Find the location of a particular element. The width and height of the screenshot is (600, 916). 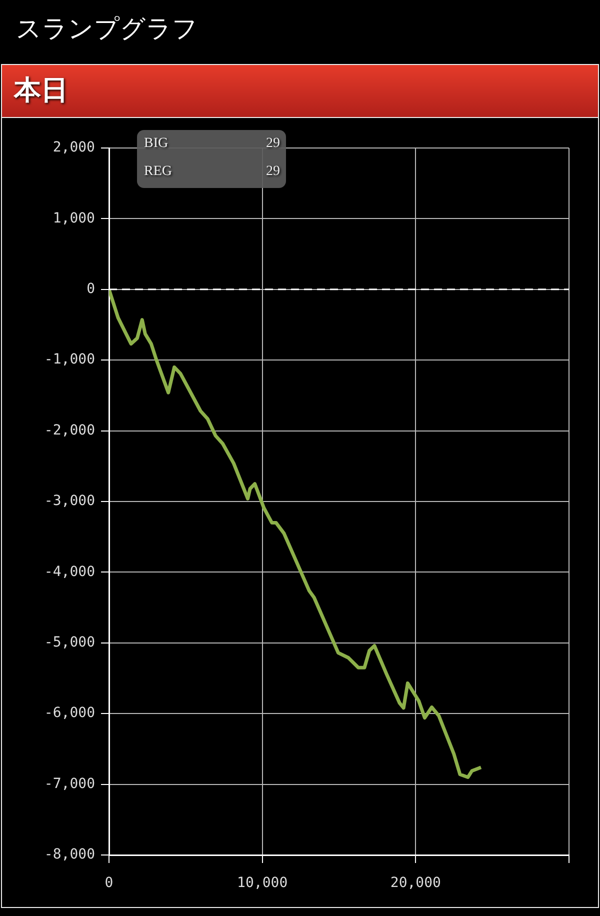

y-tick-label: -1,000 is located at coordinates (69, 360).